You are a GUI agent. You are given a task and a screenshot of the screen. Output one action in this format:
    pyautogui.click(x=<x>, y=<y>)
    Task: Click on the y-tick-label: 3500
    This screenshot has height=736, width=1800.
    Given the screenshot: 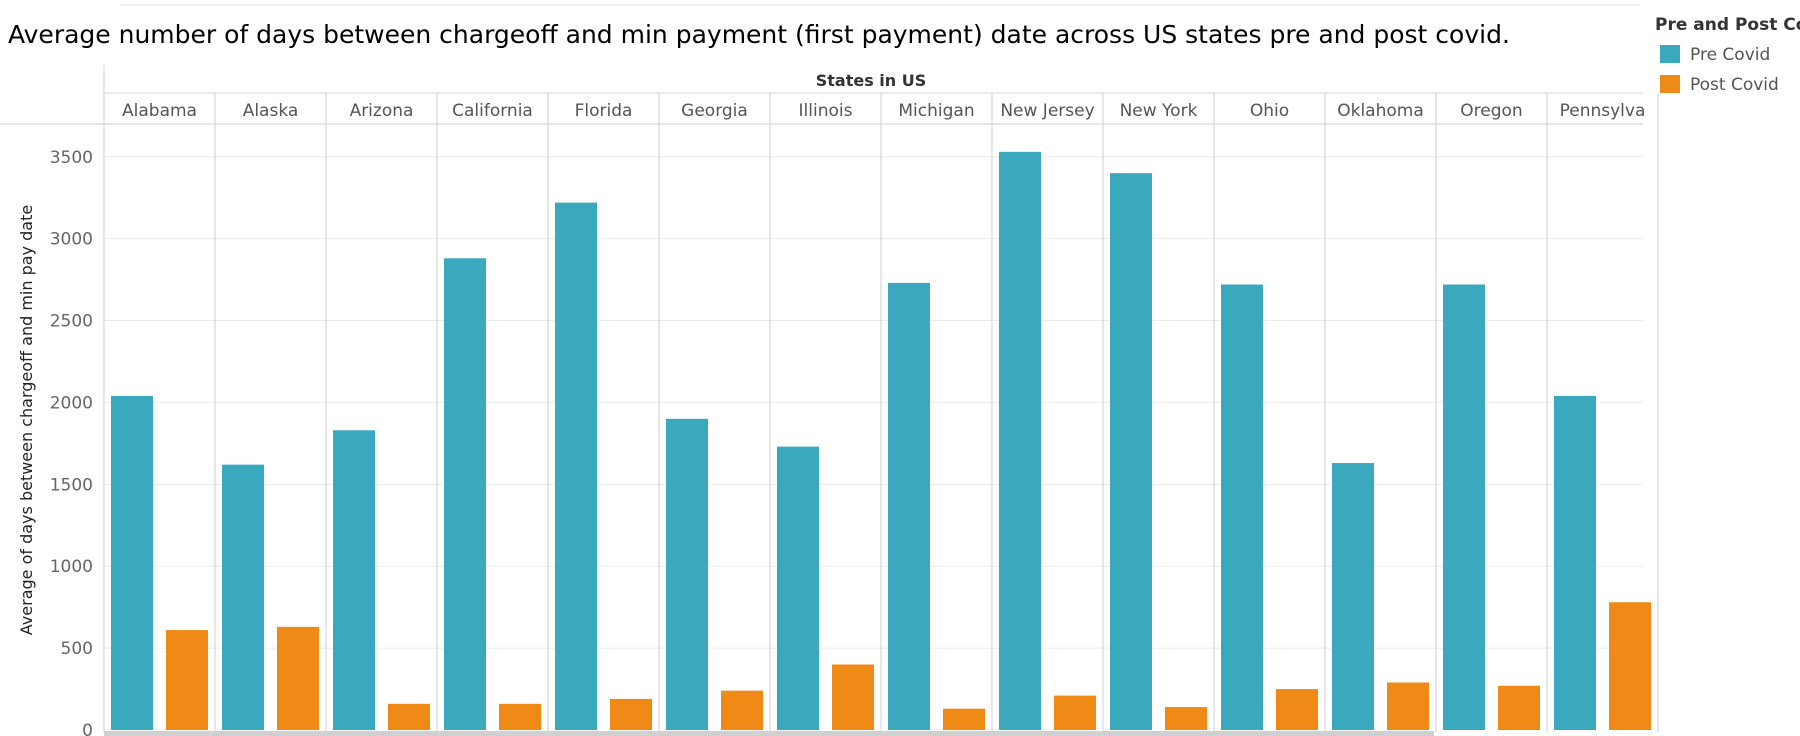 What is the action you would take?
    pyautogui.click(x=71, y=158)
    